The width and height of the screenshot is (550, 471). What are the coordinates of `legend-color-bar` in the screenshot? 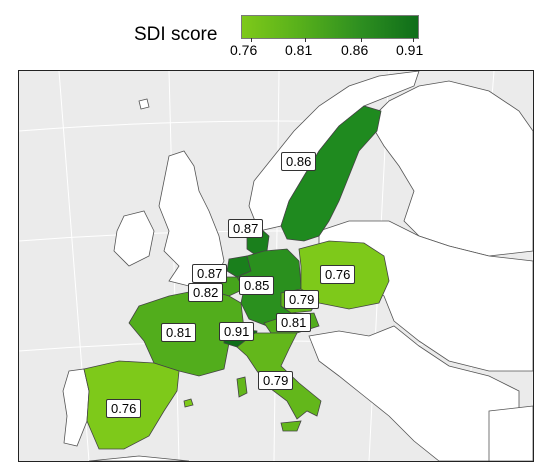 It's located at (330, 27).